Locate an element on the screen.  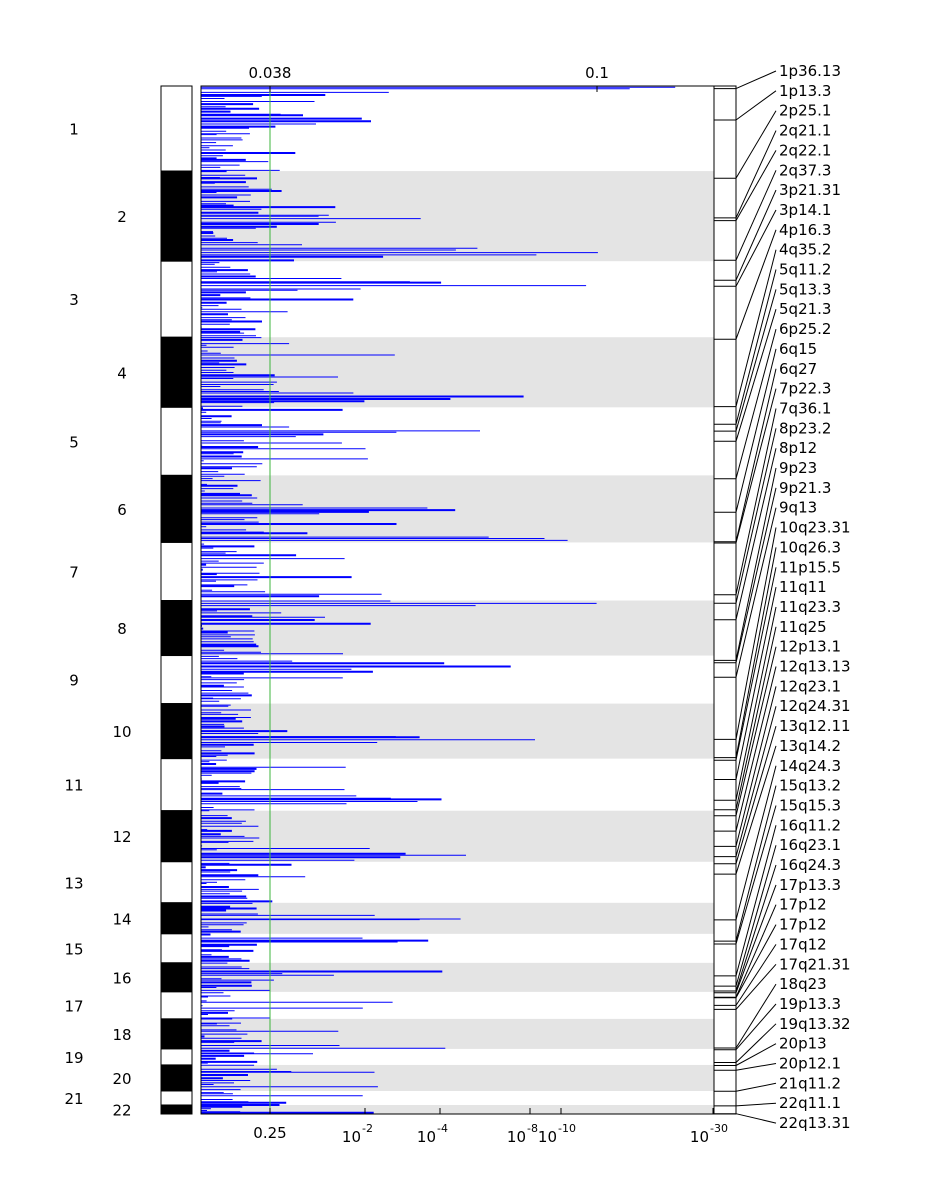
locus-label: 20p13 is located at coordinates (803, 1044).